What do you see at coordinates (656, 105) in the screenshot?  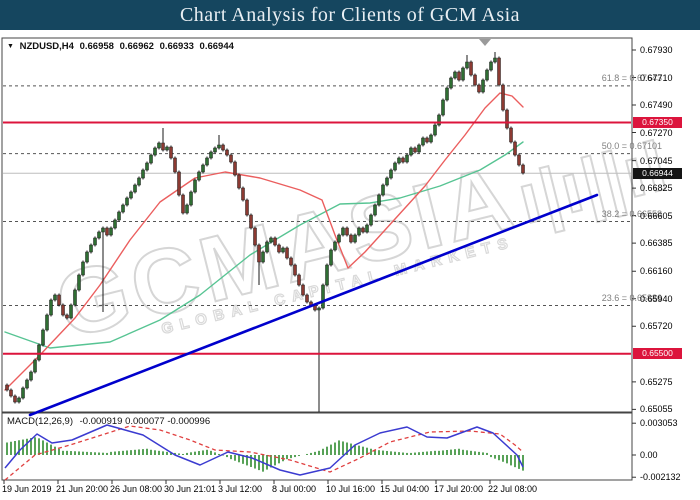 I see `price-tick-label: 0.67490` at bounding box center [656, 105].